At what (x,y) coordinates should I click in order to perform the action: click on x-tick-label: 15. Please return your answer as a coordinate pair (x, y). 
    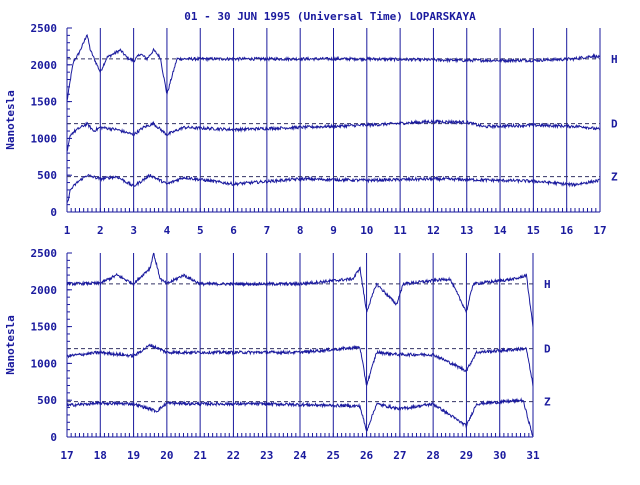
    Looking at the image, I should click on (533, 230).